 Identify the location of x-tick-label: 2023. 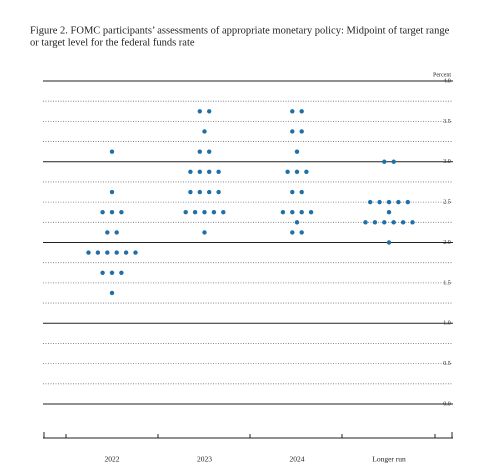
(204, 459).